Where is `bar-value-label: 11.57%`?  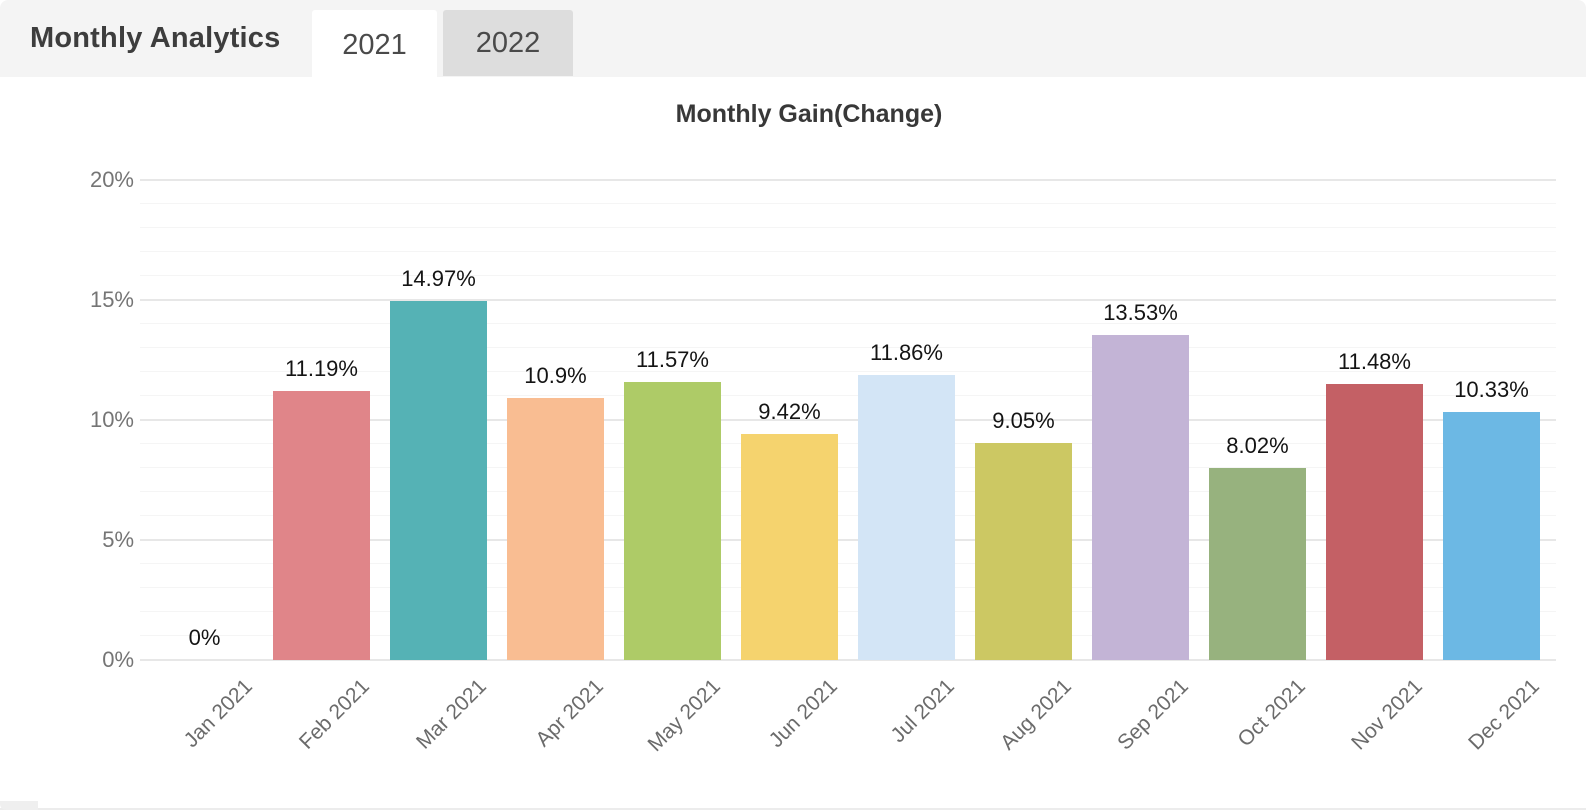 bar-value-label: 11.57% is located at coordinates (672, 360).